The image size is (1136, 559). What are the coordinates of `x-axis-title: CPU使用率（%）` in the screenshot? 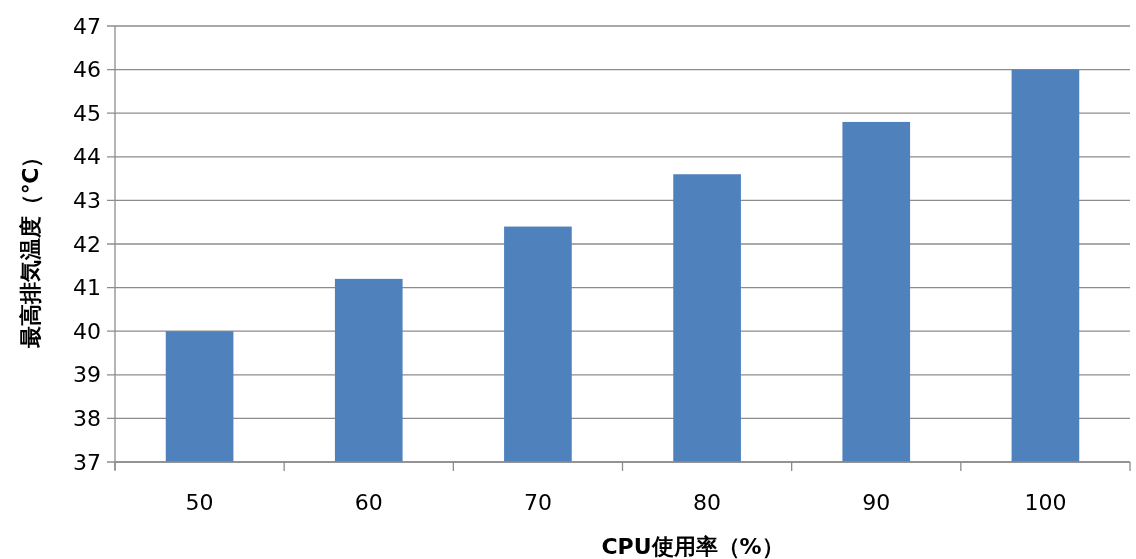 It's located at (692, 546).